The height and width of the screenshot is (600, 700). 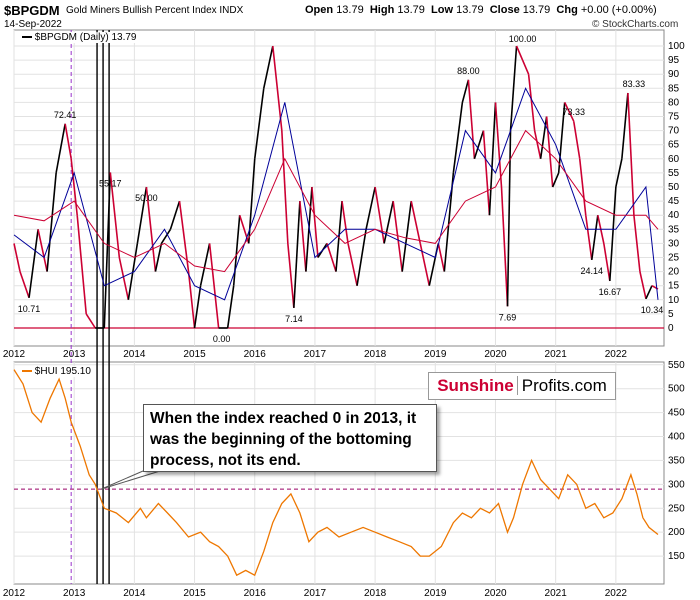 I want to click on close-value: 13.79, so click(x=536, y=10).